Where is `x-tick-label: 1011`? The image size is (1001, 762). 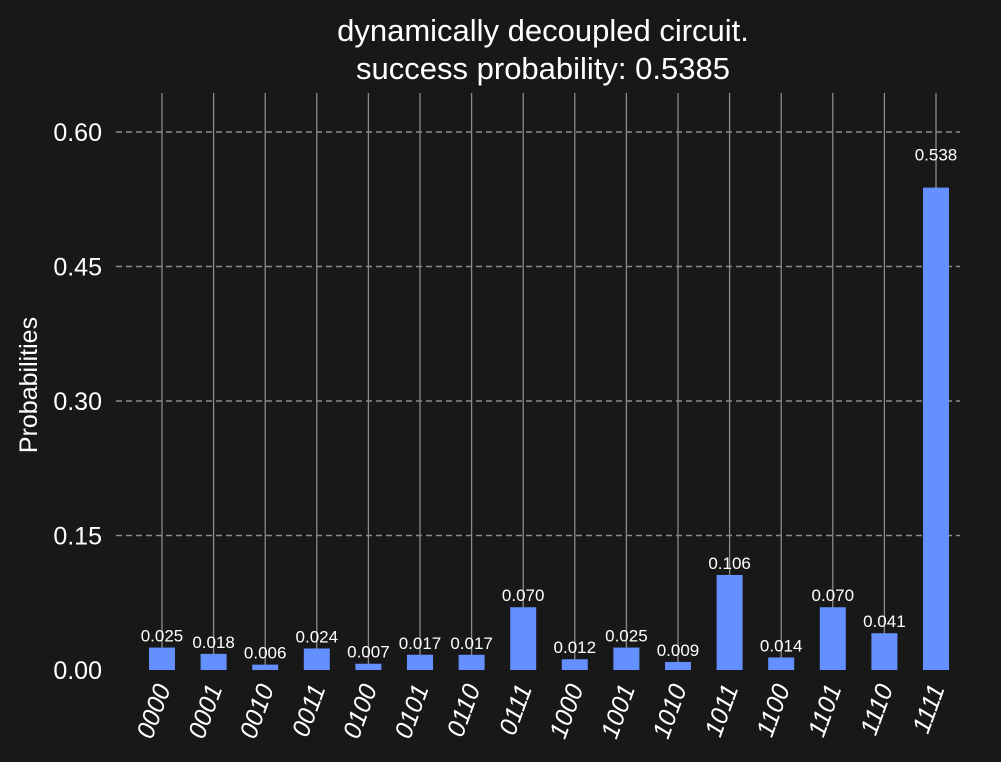 x-tick-label: 1011 is located at coordinates (722, 710).